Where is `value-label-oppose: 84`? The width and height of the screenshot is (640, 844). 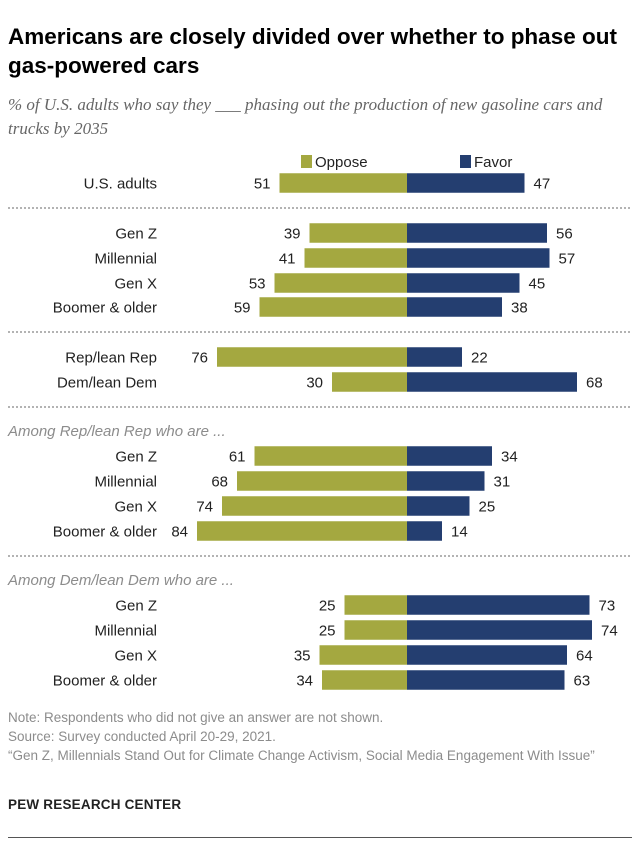
value-label-oppose: 84 is located at coordinates (179, 532).